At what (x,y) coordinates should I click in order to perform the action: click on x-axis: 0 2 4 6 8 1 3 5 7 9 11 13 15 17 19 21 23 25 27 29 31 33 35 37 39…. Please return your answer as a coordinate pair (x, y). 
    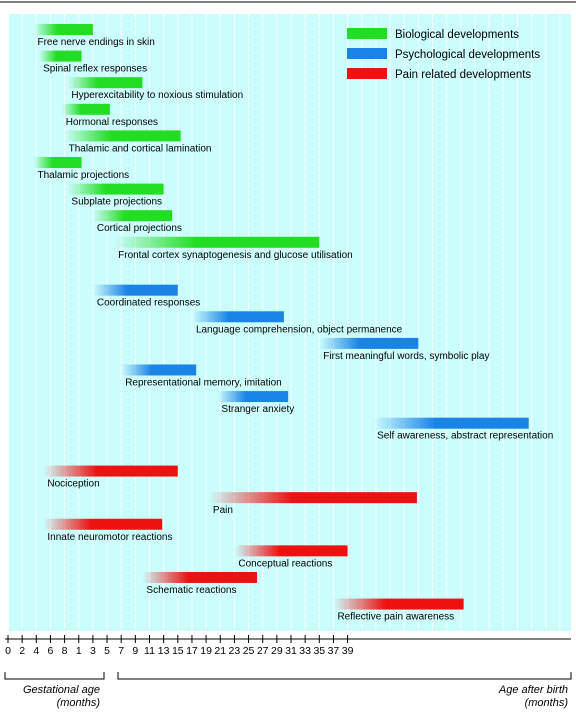
    Looking at the image, I should click on (288, 672).